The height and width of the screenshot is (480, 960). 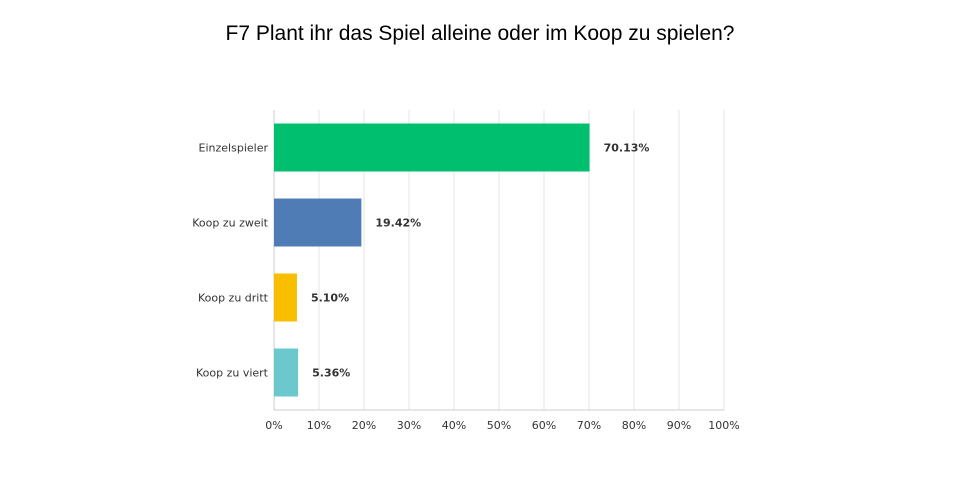 What do you see at coordinates (679, 425) in the screenshot?
I see `x-tick-label: 90%` at bounding box center [679, 425].